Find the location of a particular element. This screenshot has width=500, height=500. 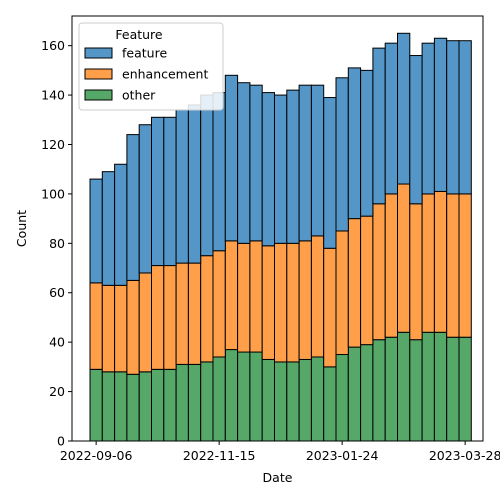

y-tick-label: 40 is located at coordinates (57, 342).